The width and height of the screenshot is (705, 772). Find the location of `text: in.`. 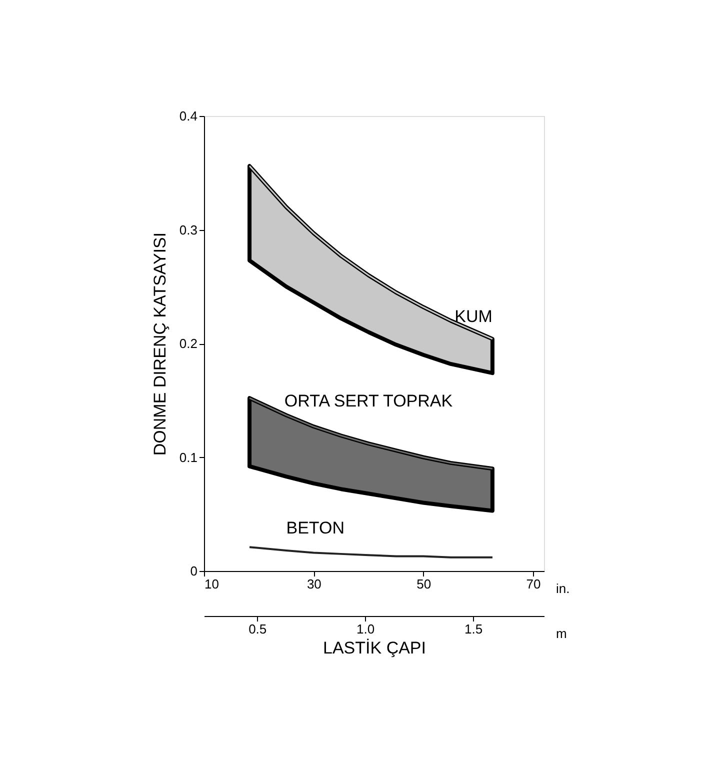

text: in. is located at coordinates (563, 588).